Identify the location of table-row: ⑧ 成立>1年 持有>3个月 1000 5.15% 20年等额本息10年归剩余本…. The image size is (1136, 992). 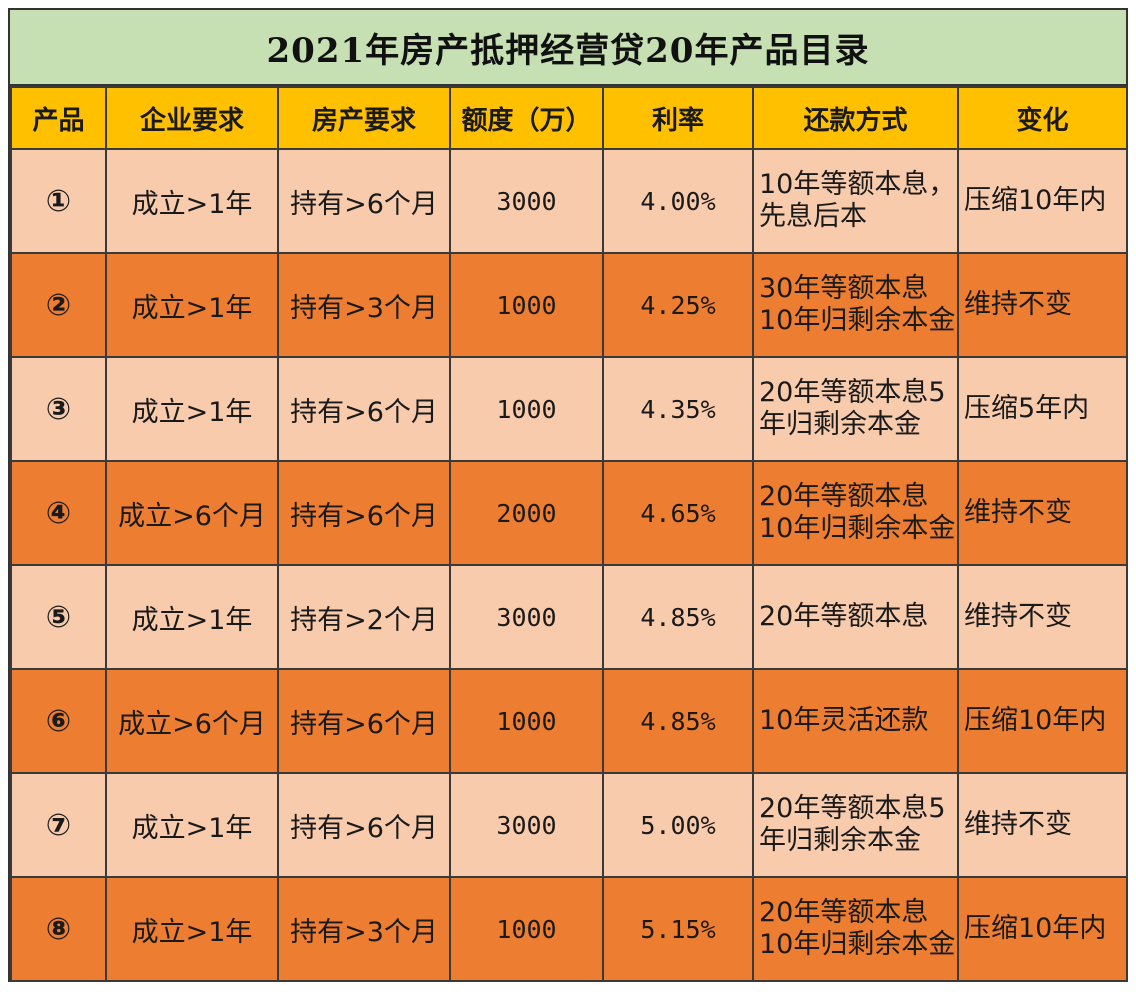
(569, 929).